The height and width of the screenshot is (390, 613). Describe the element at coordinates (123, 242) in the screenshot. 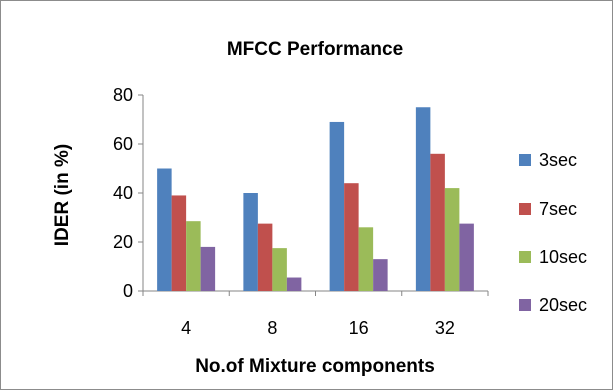

I see `y-tick-label: 20` at that location.